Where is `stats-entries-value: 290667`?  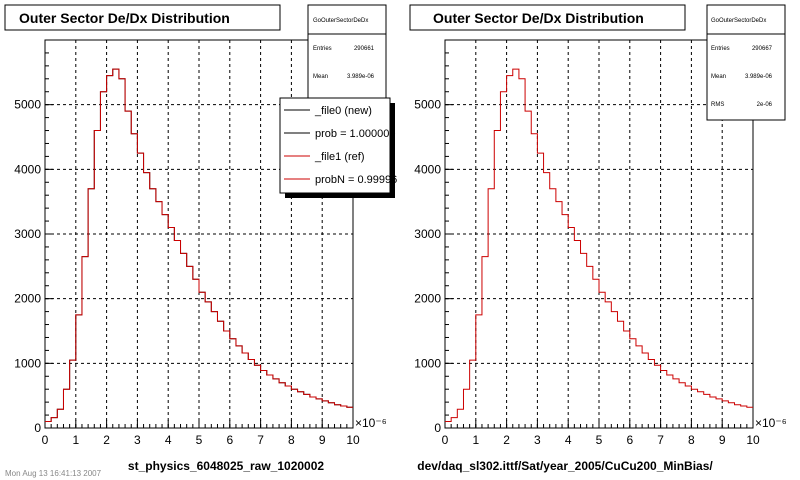 stats-entries-value: 290667 is located at coordinates (762, 49).